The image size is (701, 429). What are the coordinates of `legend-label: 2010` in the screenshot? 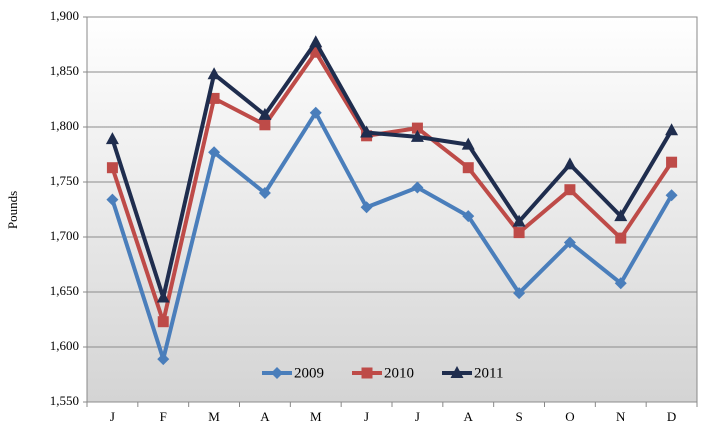 It's located at (399, 373).